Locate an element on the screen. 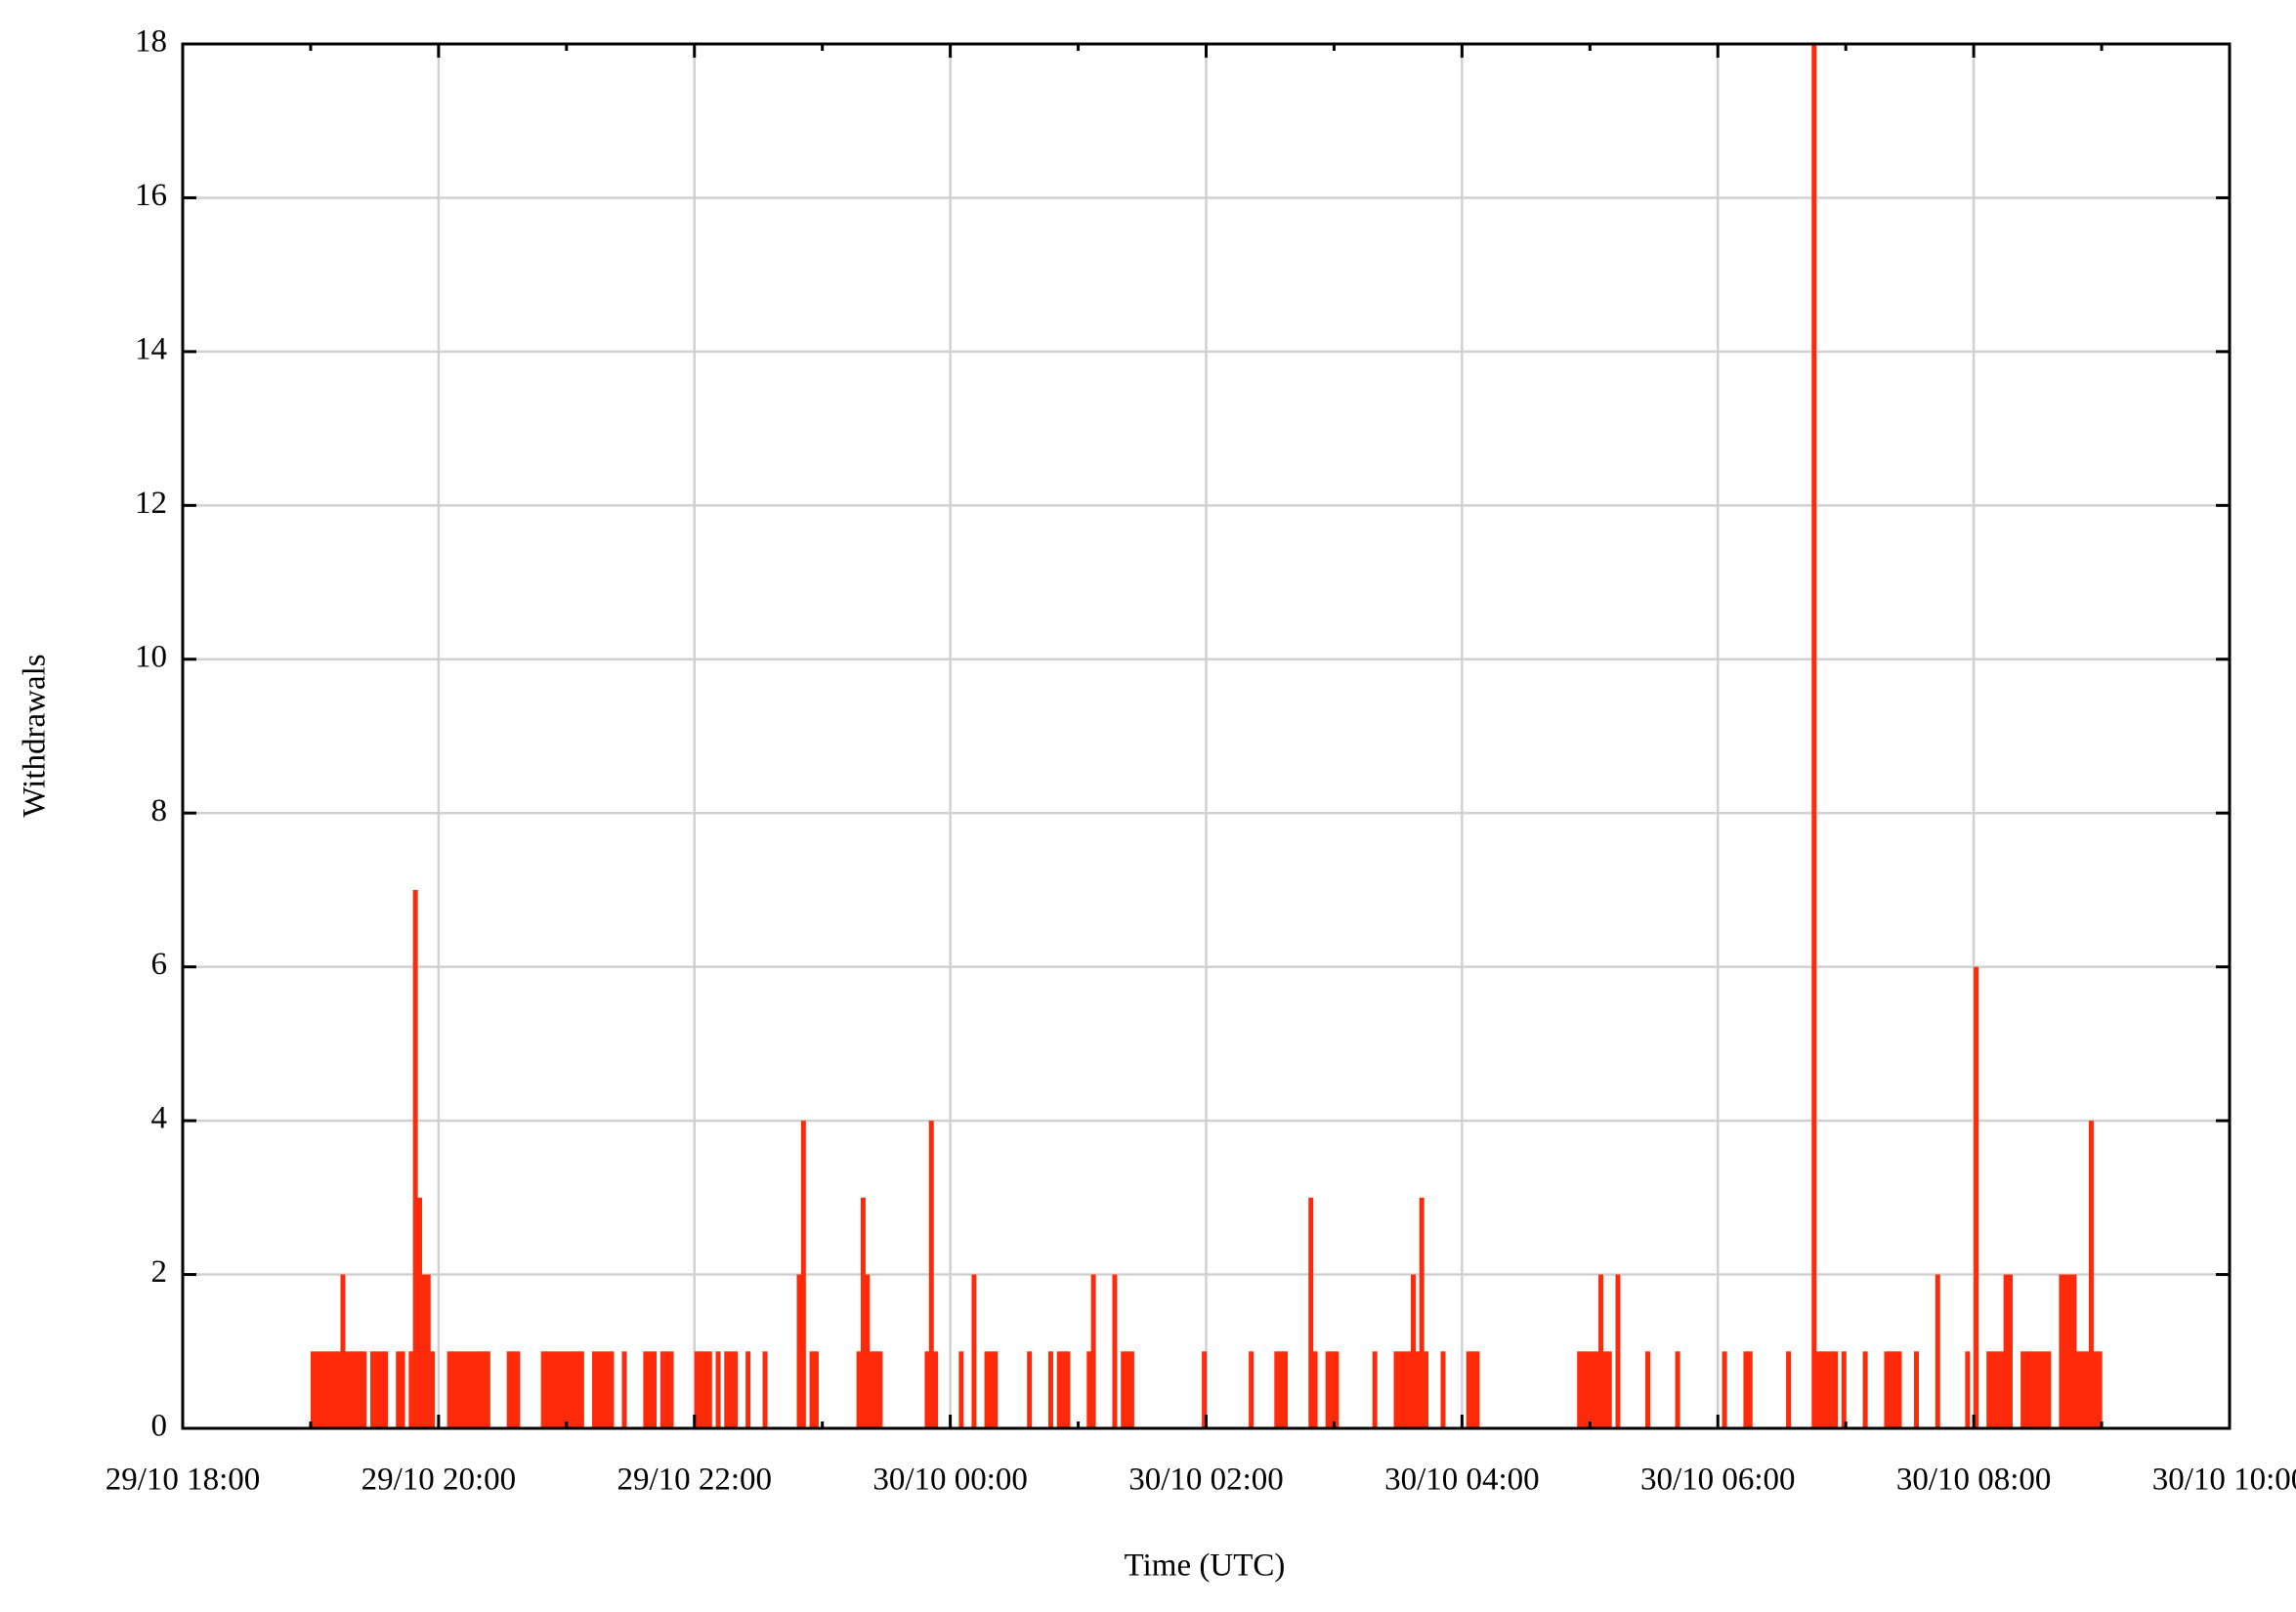 The width and height of the screenshot is (2296, 1612). y-tick-label: 6 is located at coordinates (160, 964).